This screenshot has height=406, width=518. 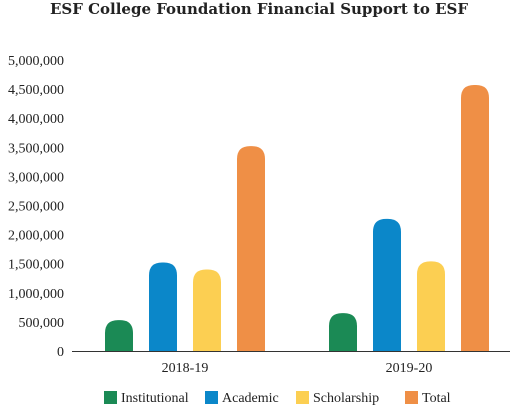 I want to click on y-tick-label: 1,500,000, so click(x=36, y=265).